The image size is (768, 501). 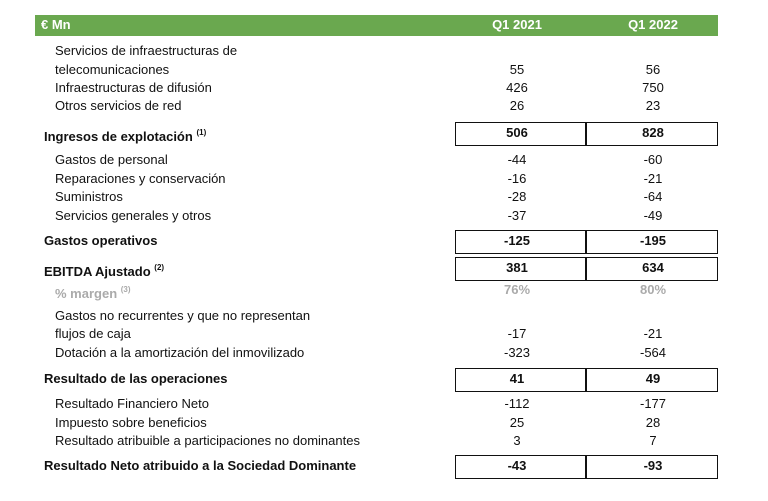 What do you see at coordinates (517, 215) in the screenshot?
I see `cell-value: -37` at bounding box center [517, 215].